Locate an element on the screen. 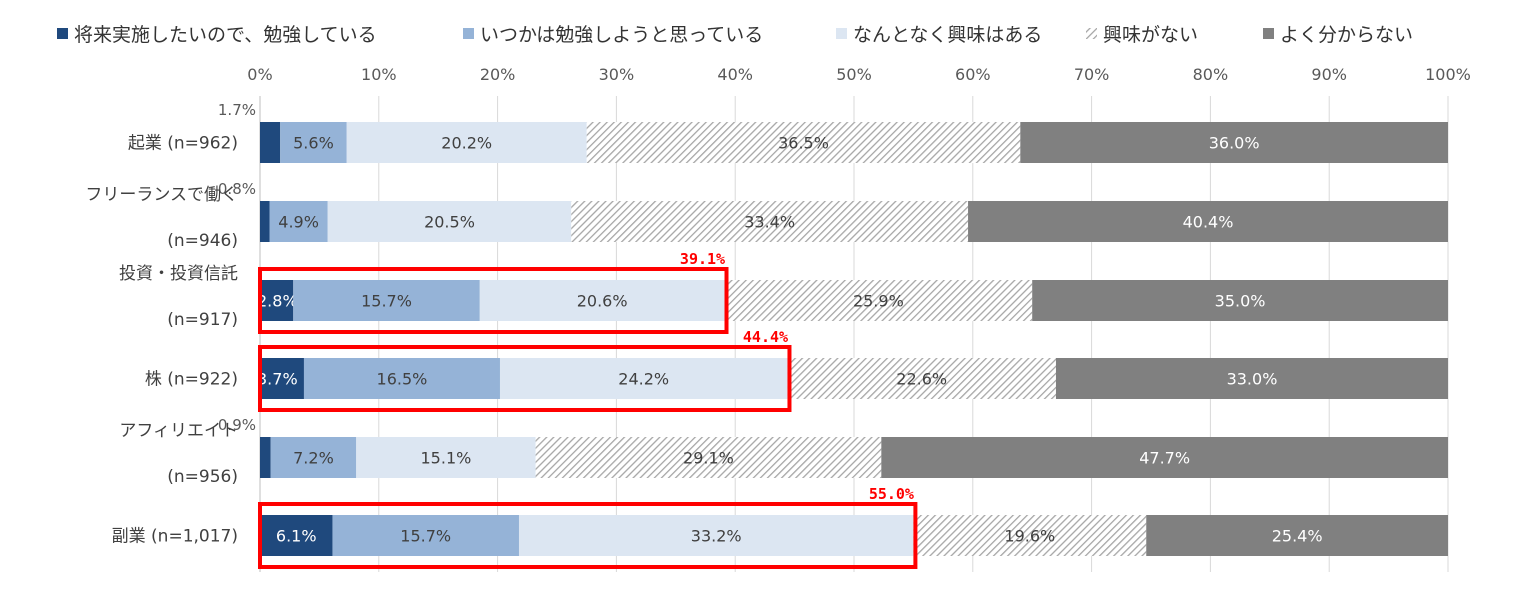 This screenshot has height=590, width=1531. data-label: 25.9% is located at coordinates (878, 301).